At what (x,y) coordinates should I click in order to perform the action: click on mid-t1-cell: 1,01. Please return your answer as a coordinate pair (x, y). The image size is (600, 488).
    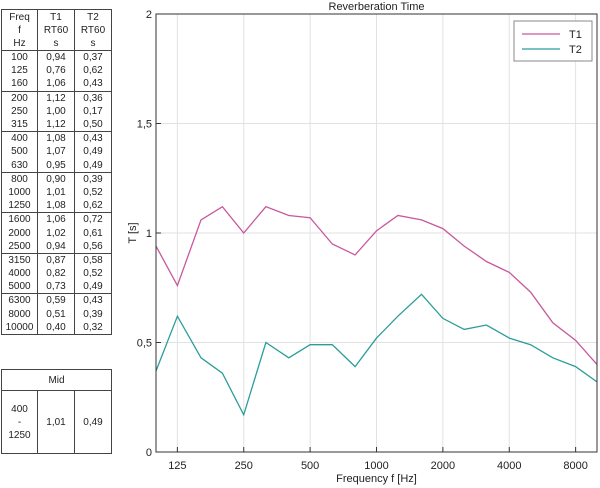
    Looking at the image, I should click on (56, 422).